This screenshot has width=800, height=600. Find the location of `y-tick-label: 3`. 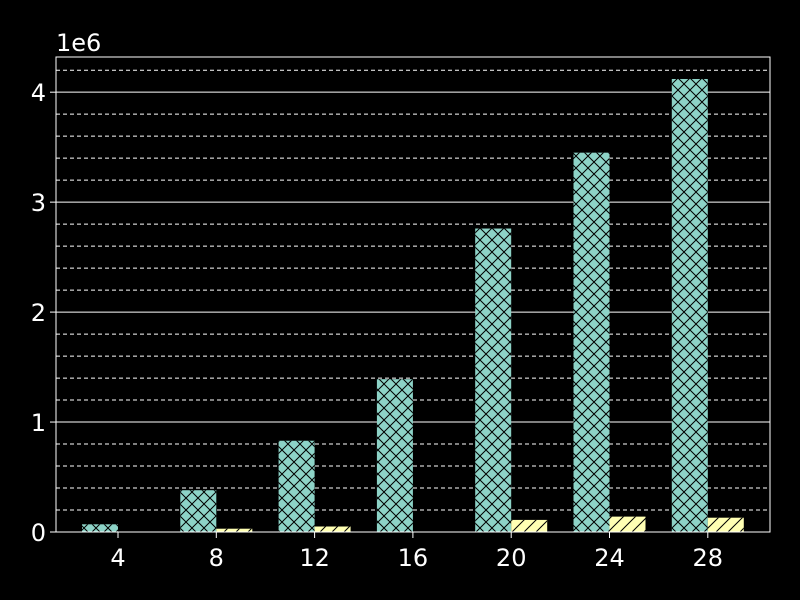

y-tick-label: 3 is located at coordinates (38, 203).